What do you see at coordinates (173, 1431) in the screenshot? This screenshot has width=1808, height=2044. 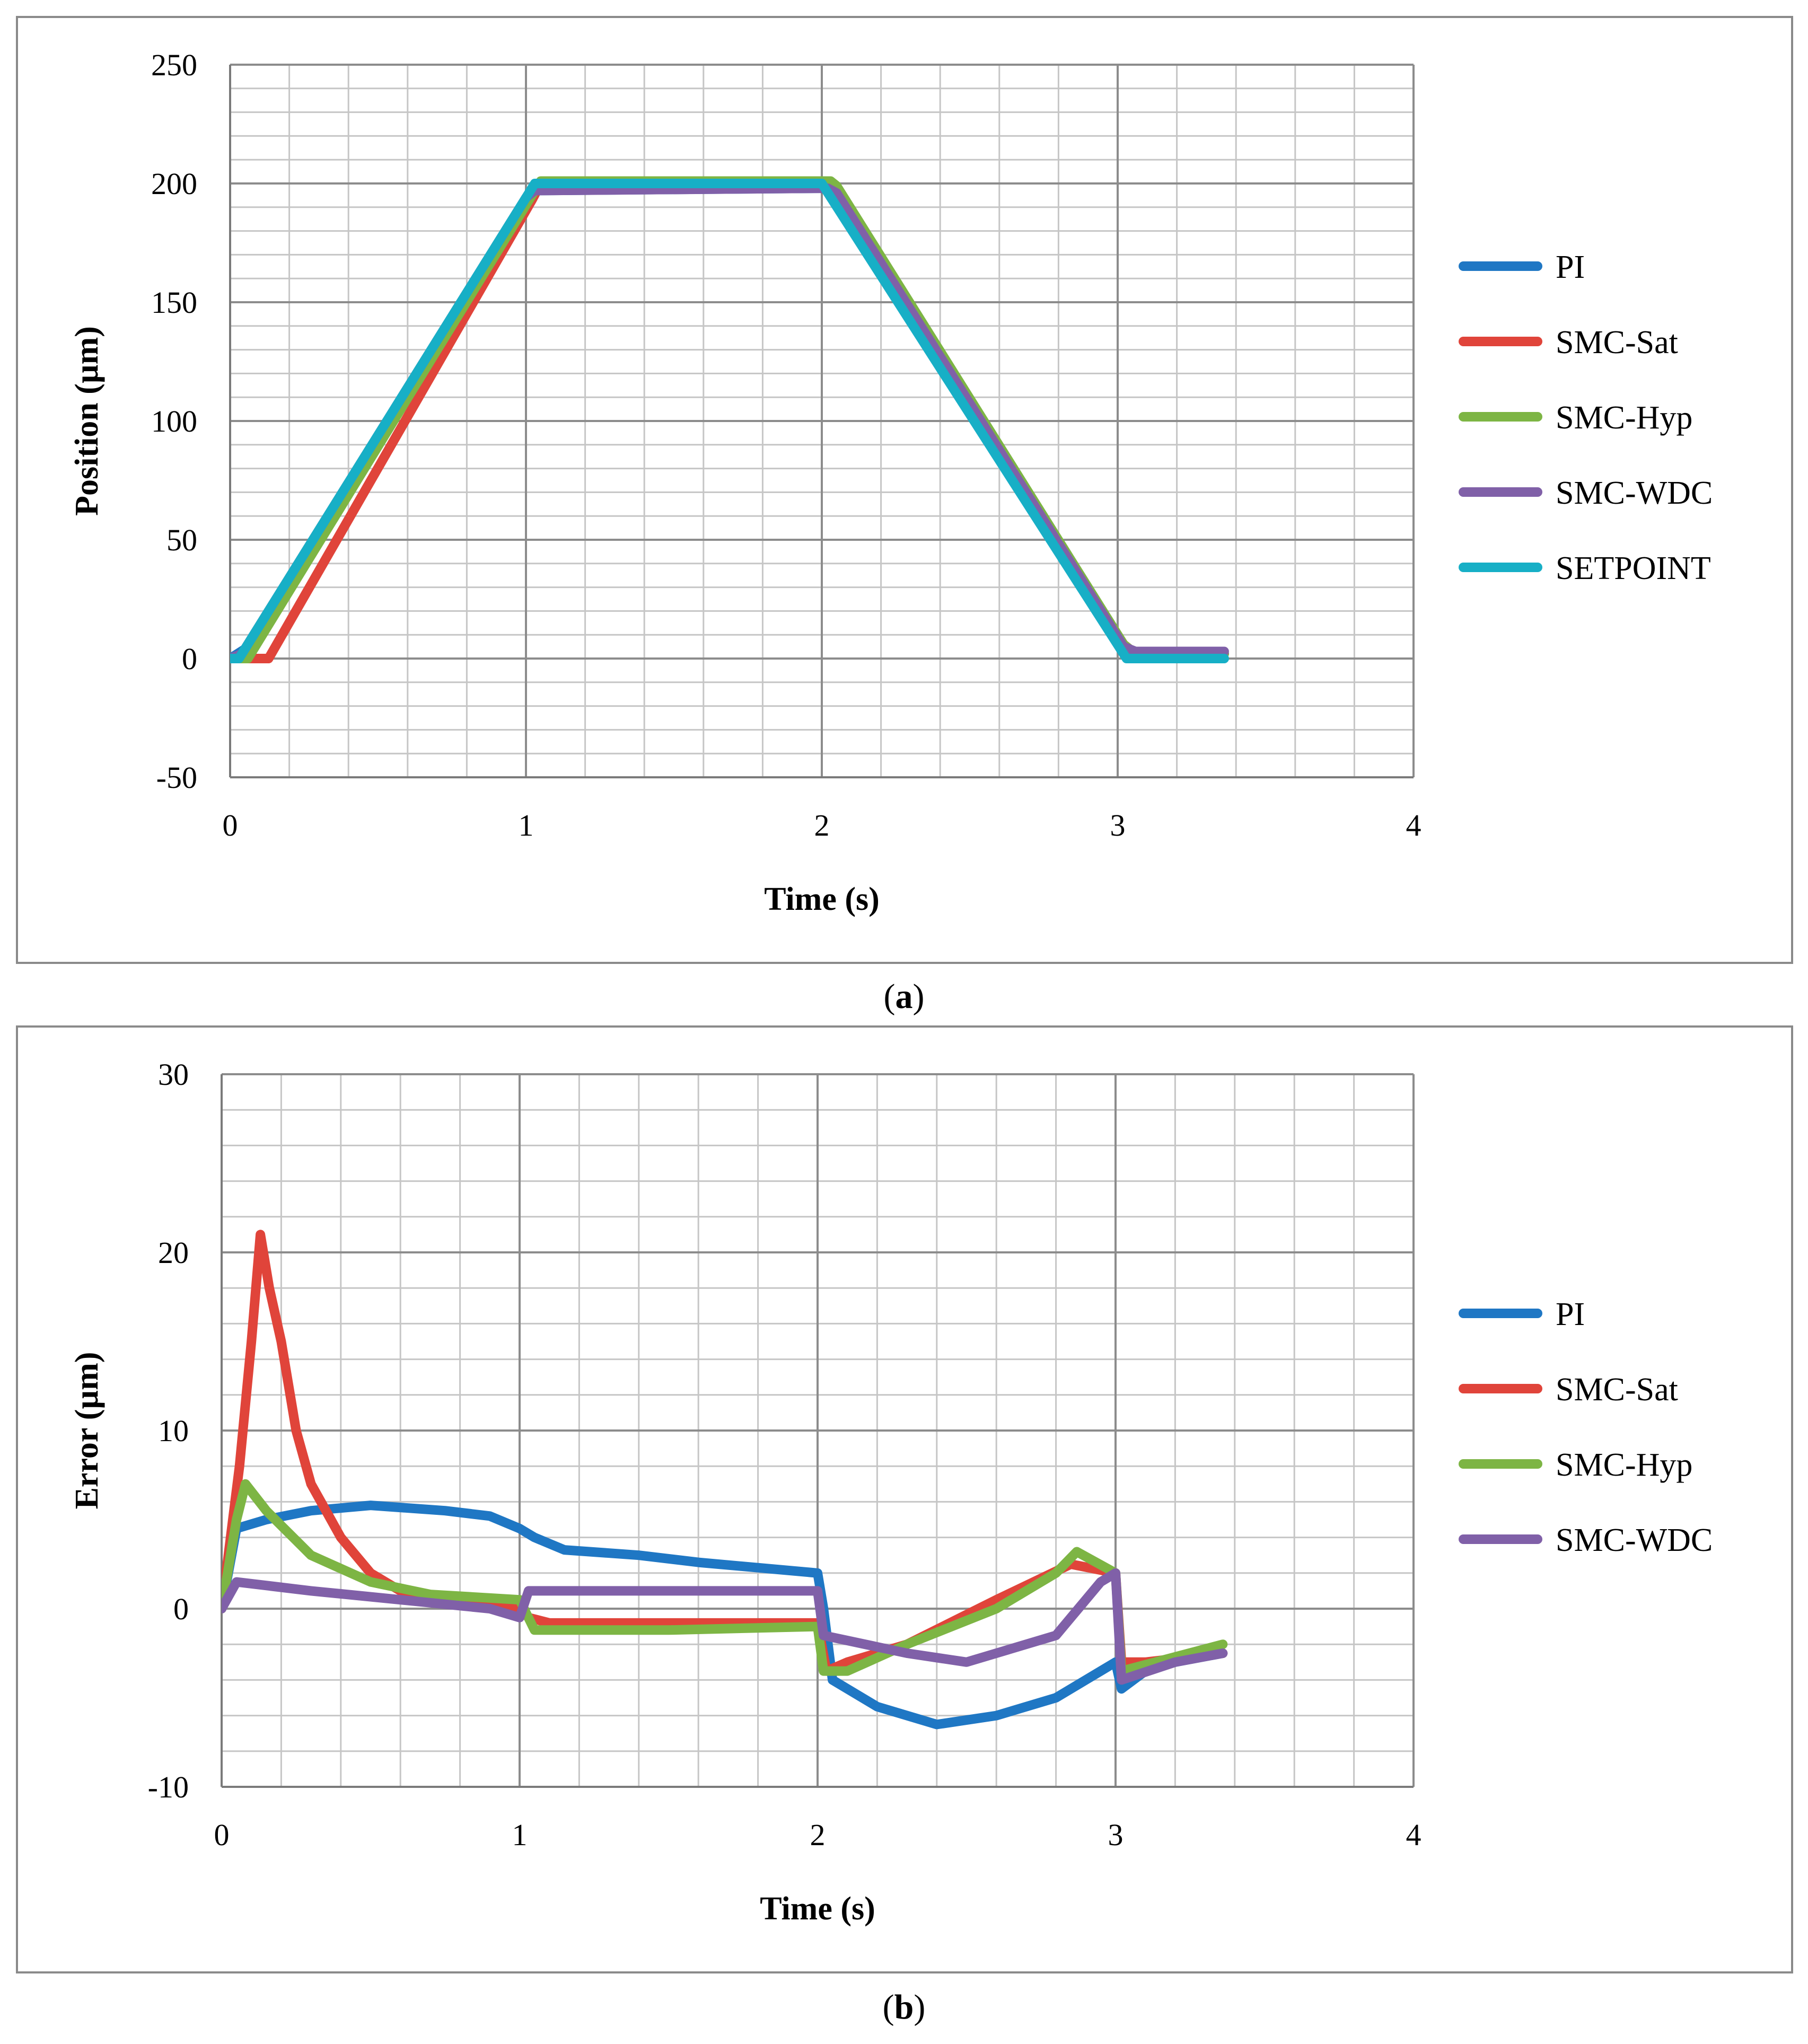 I see `y-tick-label: 10` at bounding box center [173, 1431].